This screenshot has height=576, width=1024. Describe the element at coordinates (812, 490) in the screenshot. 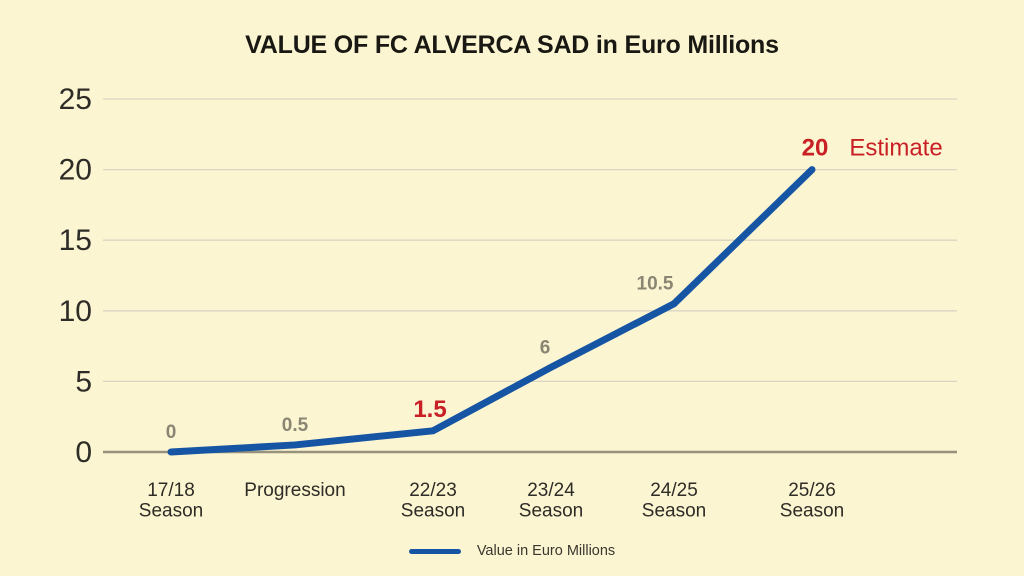

I see `x-axis-label: 25/26` at that location.